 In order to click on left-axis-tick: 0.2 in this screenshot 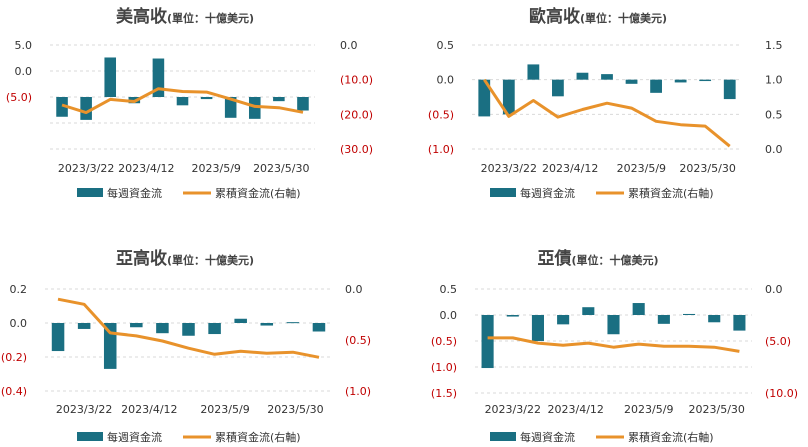, I will do `click(19, 289)`.